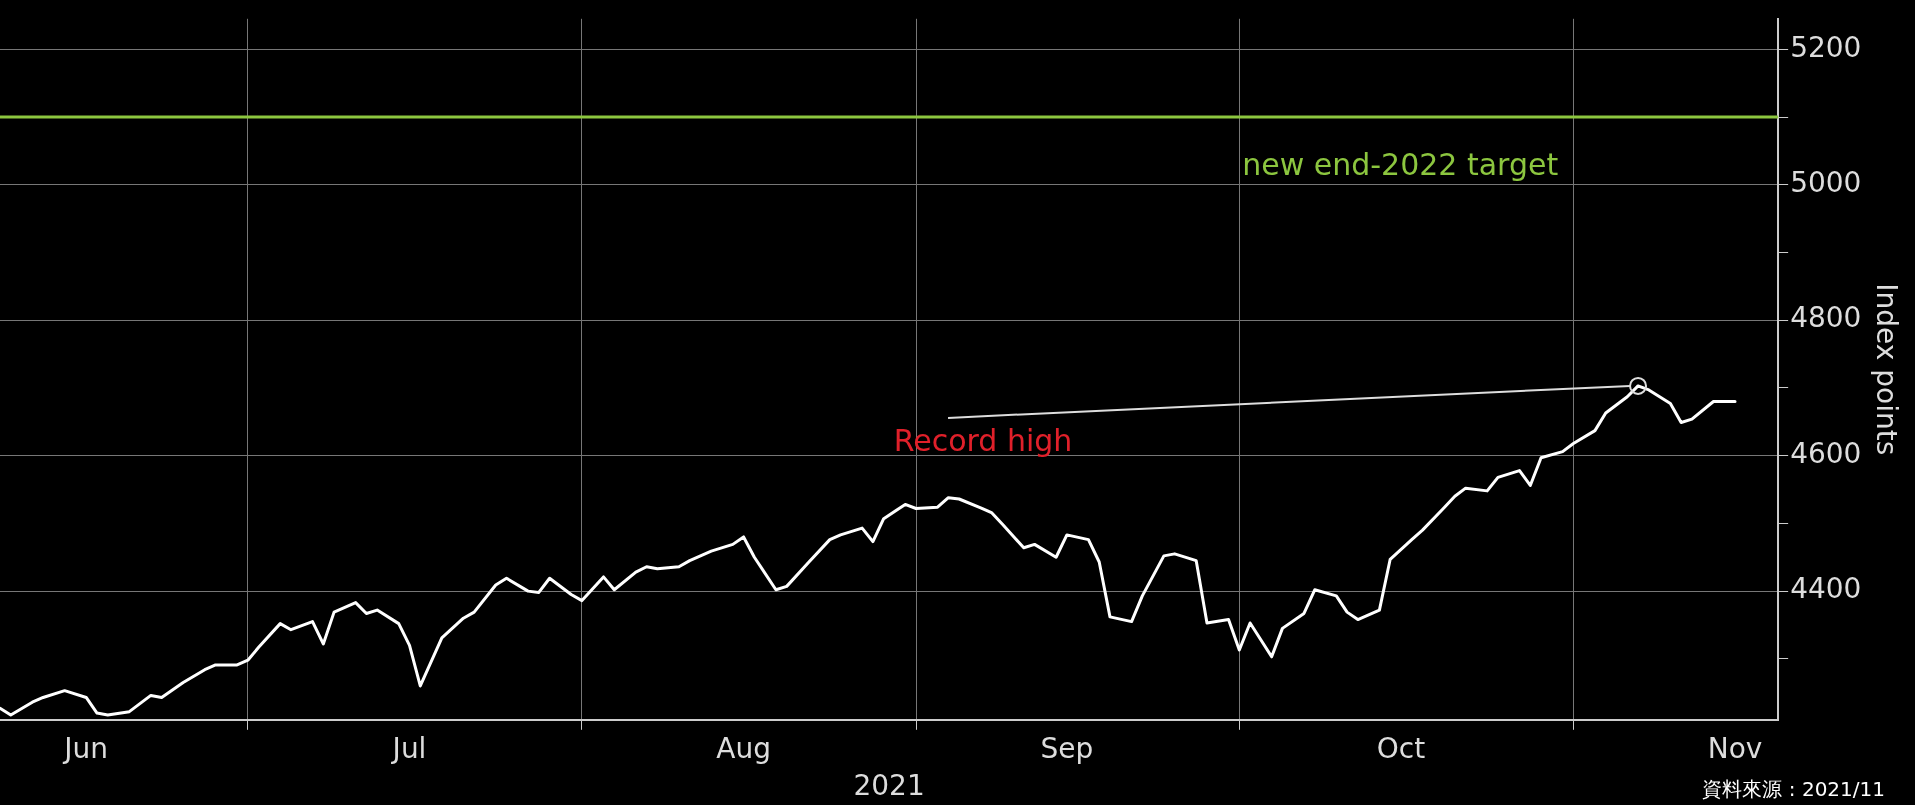  I want to click on x-axis-title: 2021, so click(889, 786).